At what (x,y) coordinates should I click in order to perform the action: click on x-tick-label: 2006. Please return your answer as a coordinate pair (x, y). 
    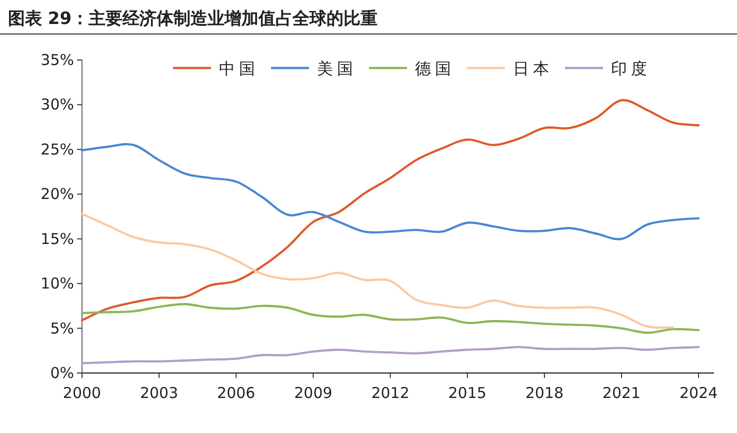
    Looking at the image, I should click on (236, 393).